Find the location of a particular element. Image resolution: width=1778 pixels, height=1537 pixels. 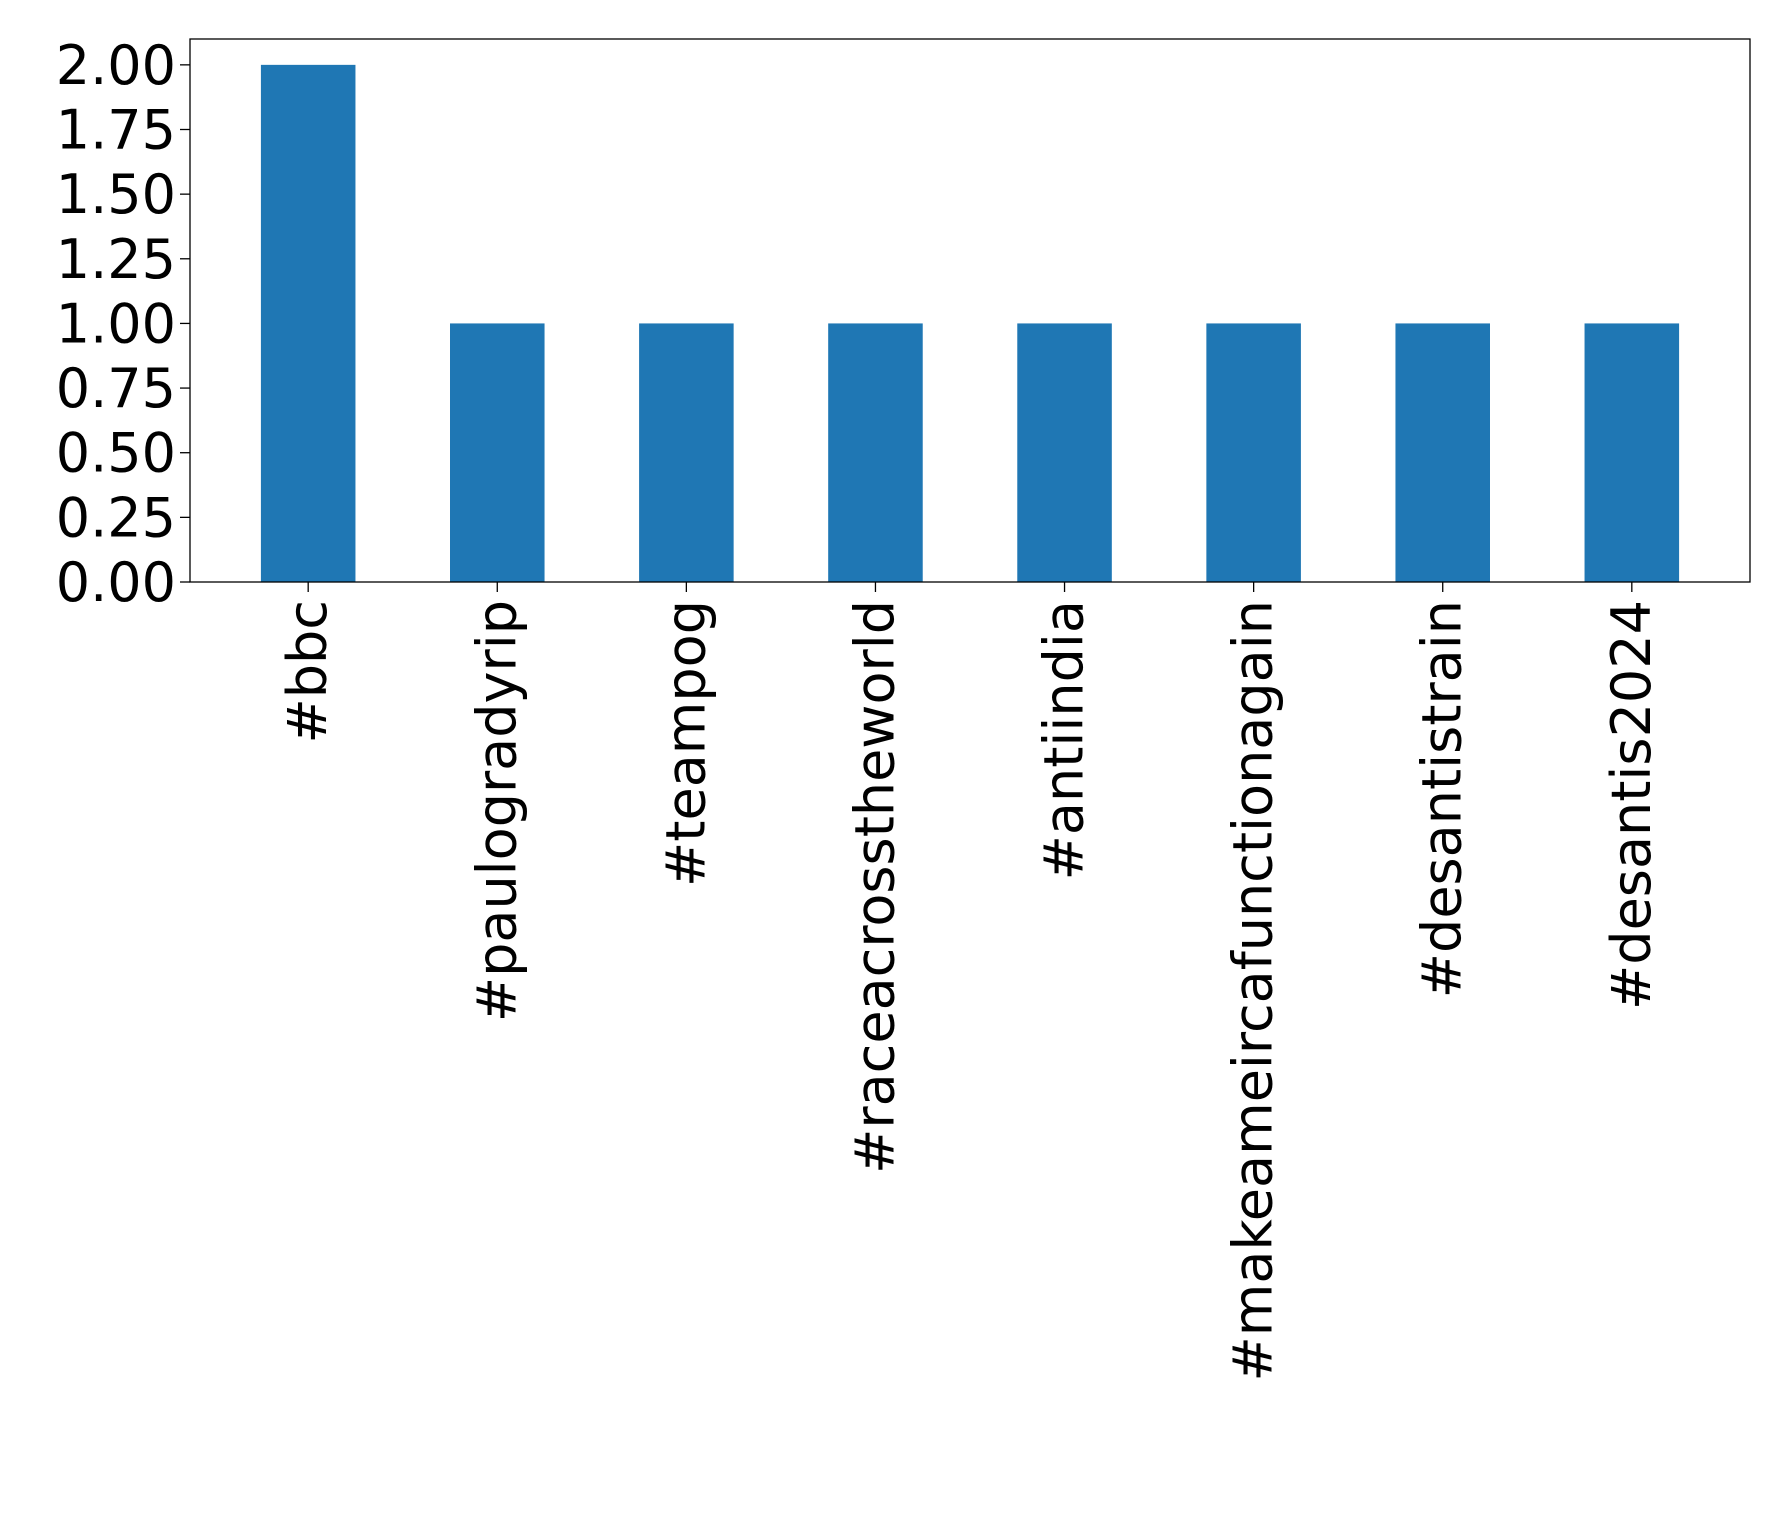

y-tick-label: 2.00 is located at coordinates (116, 65).